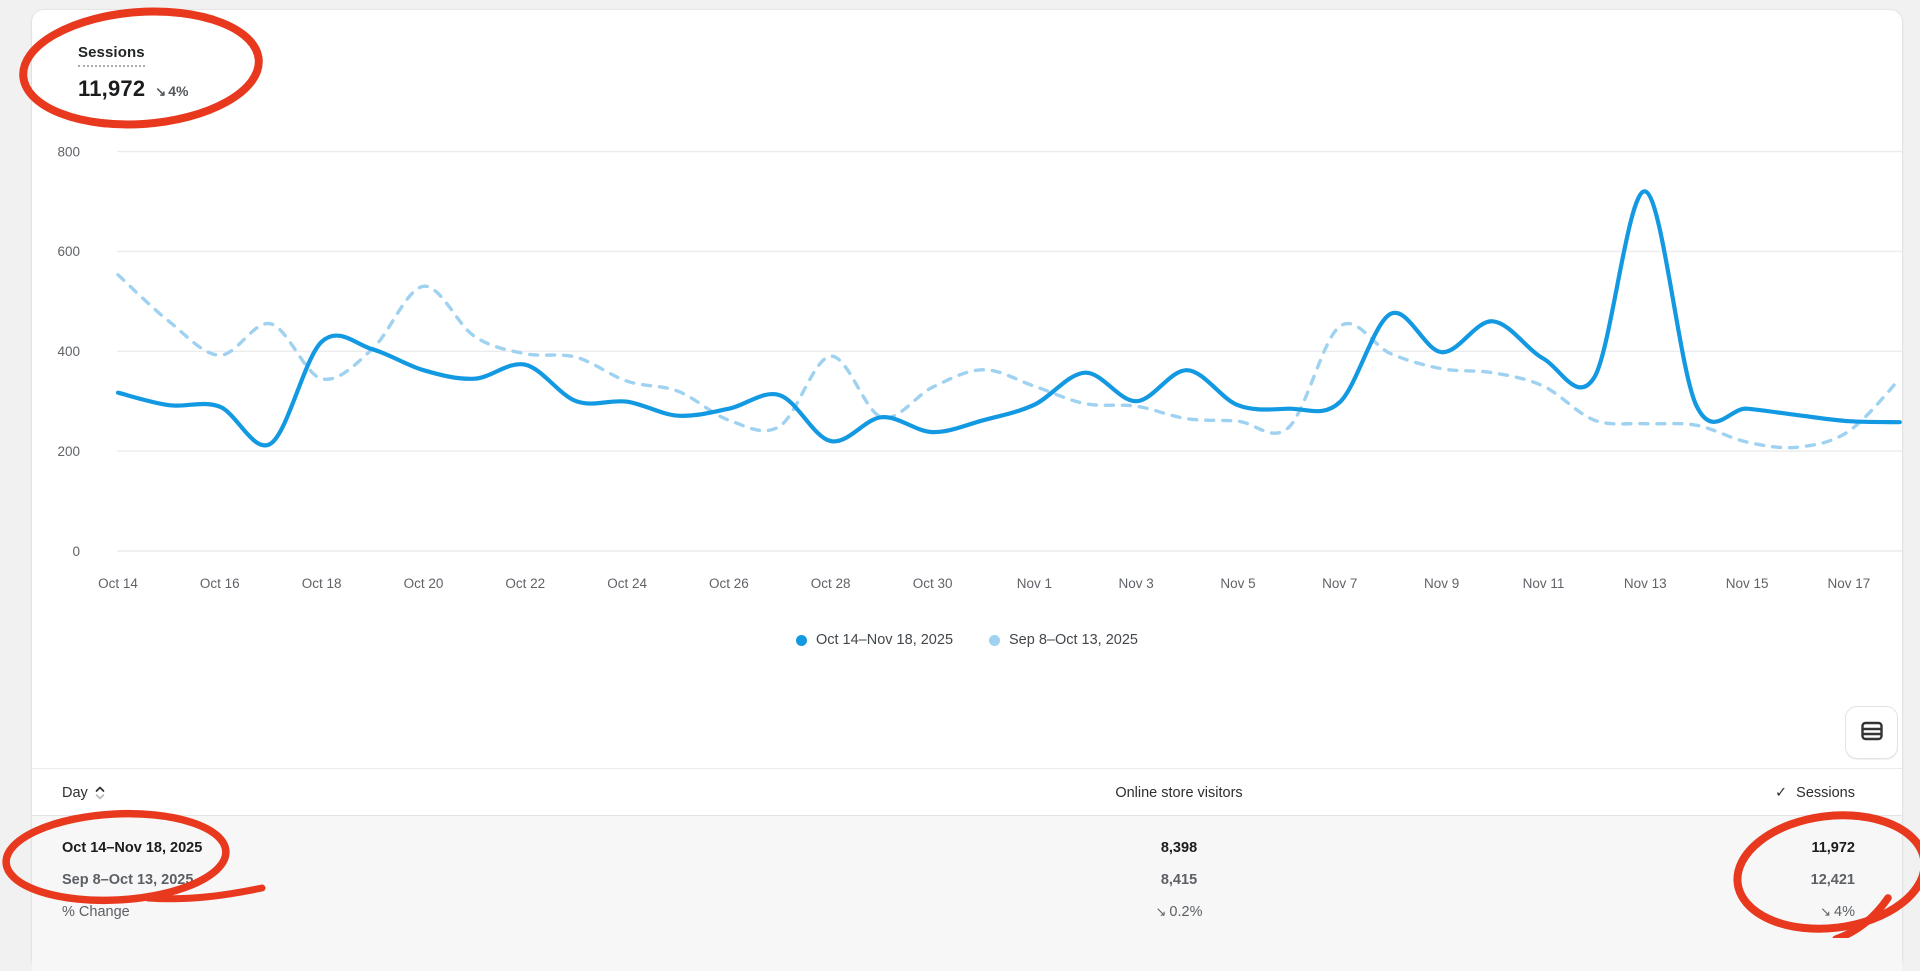  Describe the element at coordinates (801, 640) in the screenshot. I see `legend-dot-current` at that location.